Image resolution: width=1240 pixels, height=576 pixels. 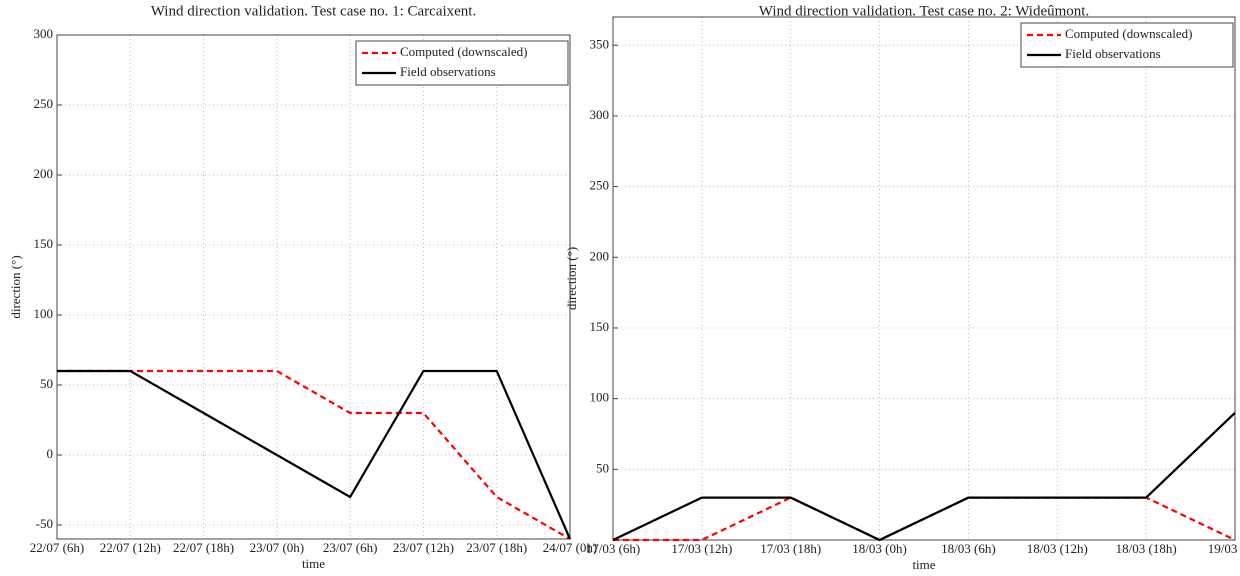 What do you see at coordinates (1057, 548) in the screenshot?
I see `x-tick-label: 18/03 (12h)` at bounding box center [1057, 548].